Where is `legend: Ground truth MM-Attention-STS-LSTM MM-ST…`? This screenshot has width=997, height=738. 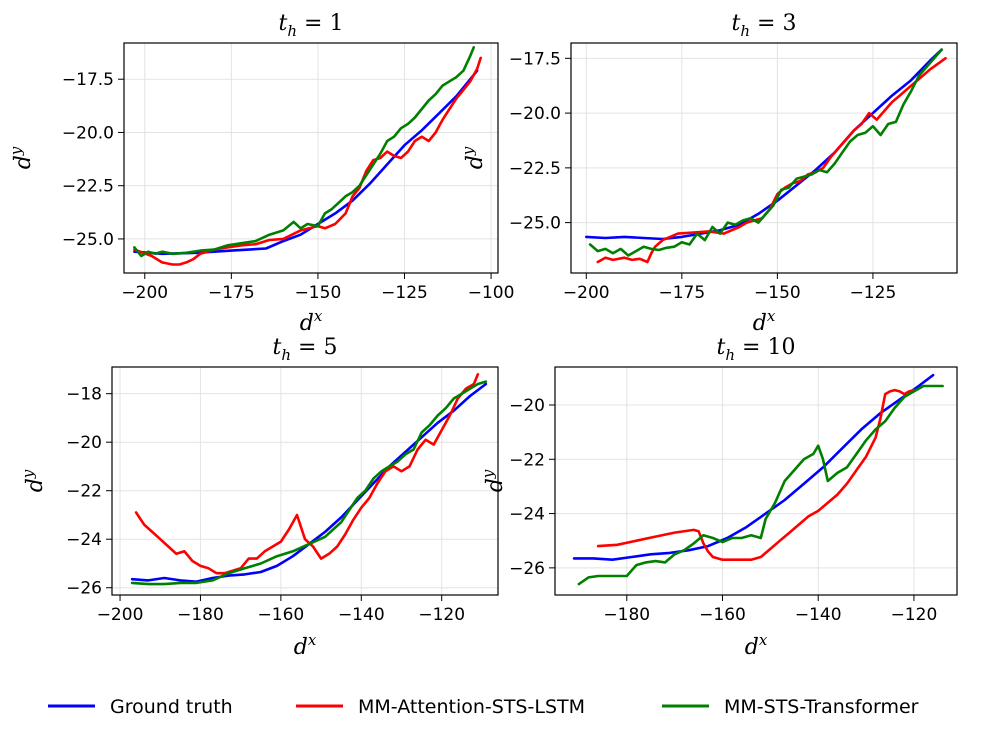 legend: Ground truth MM-Attention-STS-LSTM MM-ST… is located at coordinates (483, 707).